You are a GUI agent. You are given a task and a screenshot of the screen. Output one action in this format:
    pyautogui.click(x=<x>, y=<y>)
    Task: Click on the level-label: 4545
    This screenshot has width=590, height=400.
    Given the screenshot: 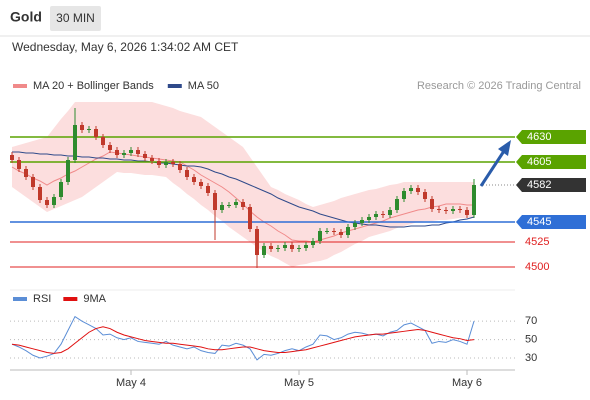 What is the action you would take?
    pyautogui.click(x=539, y=222)
    